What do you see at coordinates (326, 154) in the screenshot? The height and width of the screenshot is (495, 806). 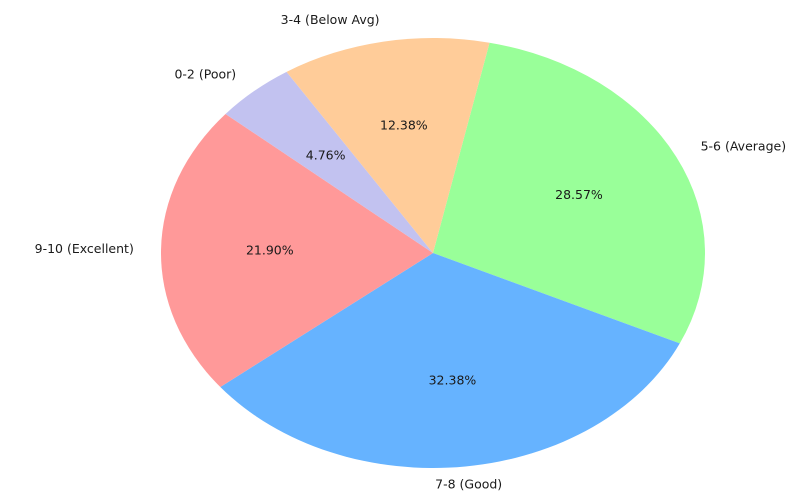 I see `pct-label-0-2-poor: 4.76%` at bounding box center [326, 154].